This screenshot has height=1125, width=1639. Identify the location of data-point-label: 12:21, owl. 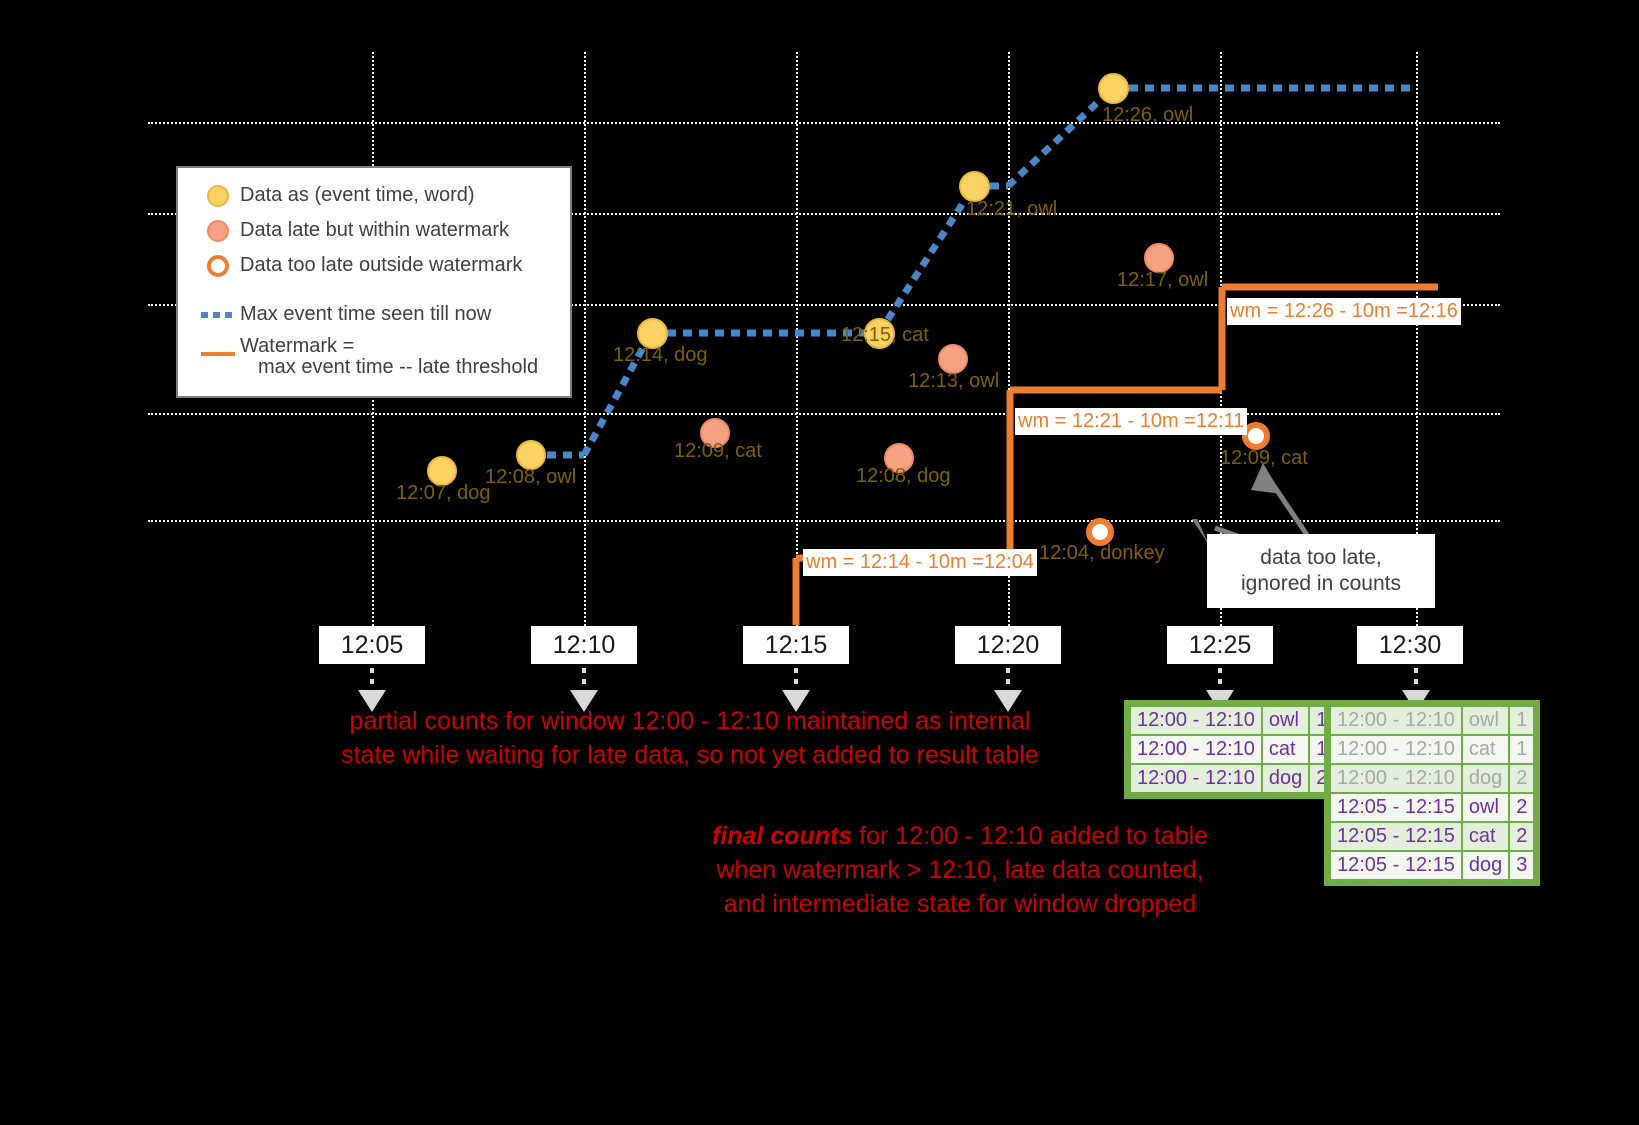
(1012, 209).